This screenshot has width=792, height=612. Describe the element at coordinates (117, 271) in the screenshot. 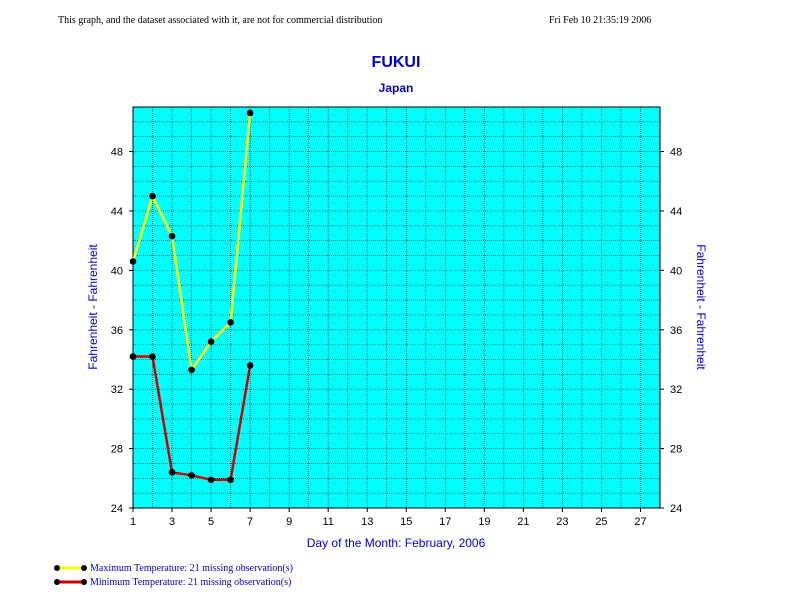

I see `y-tick-label-left: 40` at that location.